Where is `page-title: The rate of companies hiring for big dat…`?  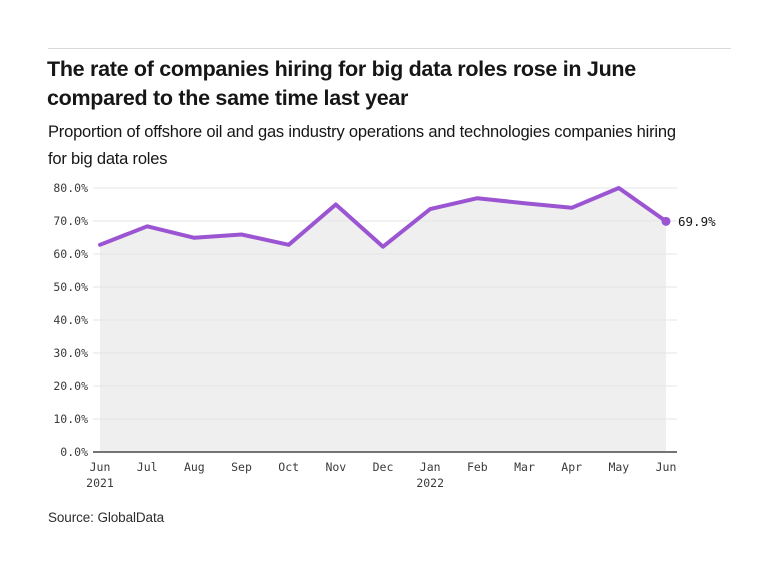
page-title: The rate of companies hiring for big dat… is located at coordinates (341, 83).